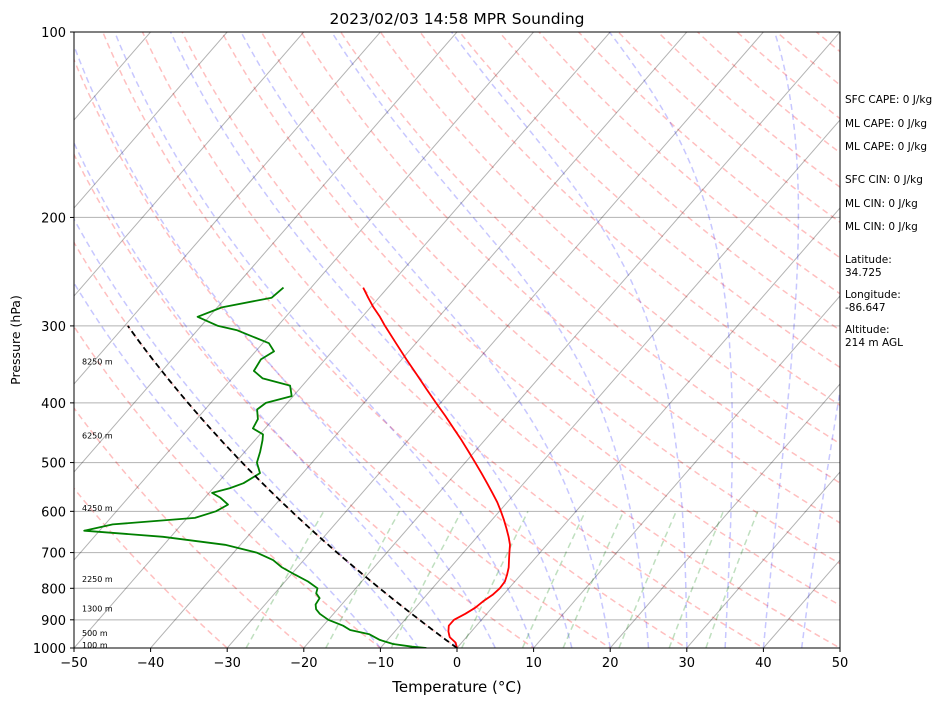  What do you see at coordinates (533, 663) in the screenshot?
I see `x-tick-label: 10` at bounding box center [533, 663].